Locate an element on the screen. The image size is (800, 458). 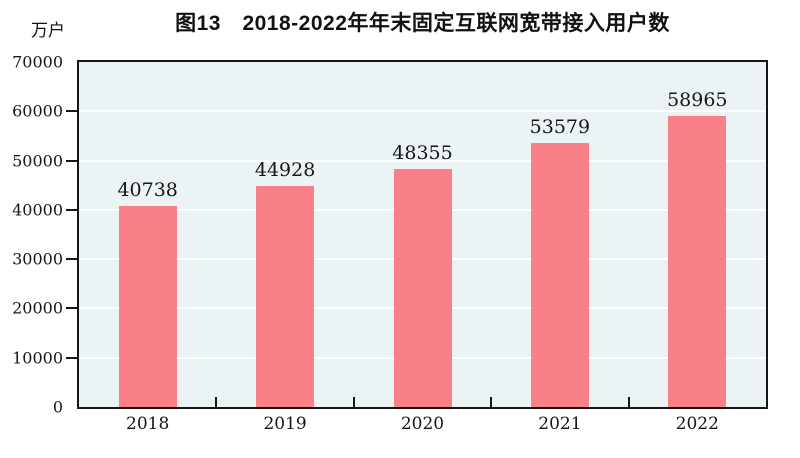
x-axis-tick-label: 2018 is located at coordinates (148, 424).